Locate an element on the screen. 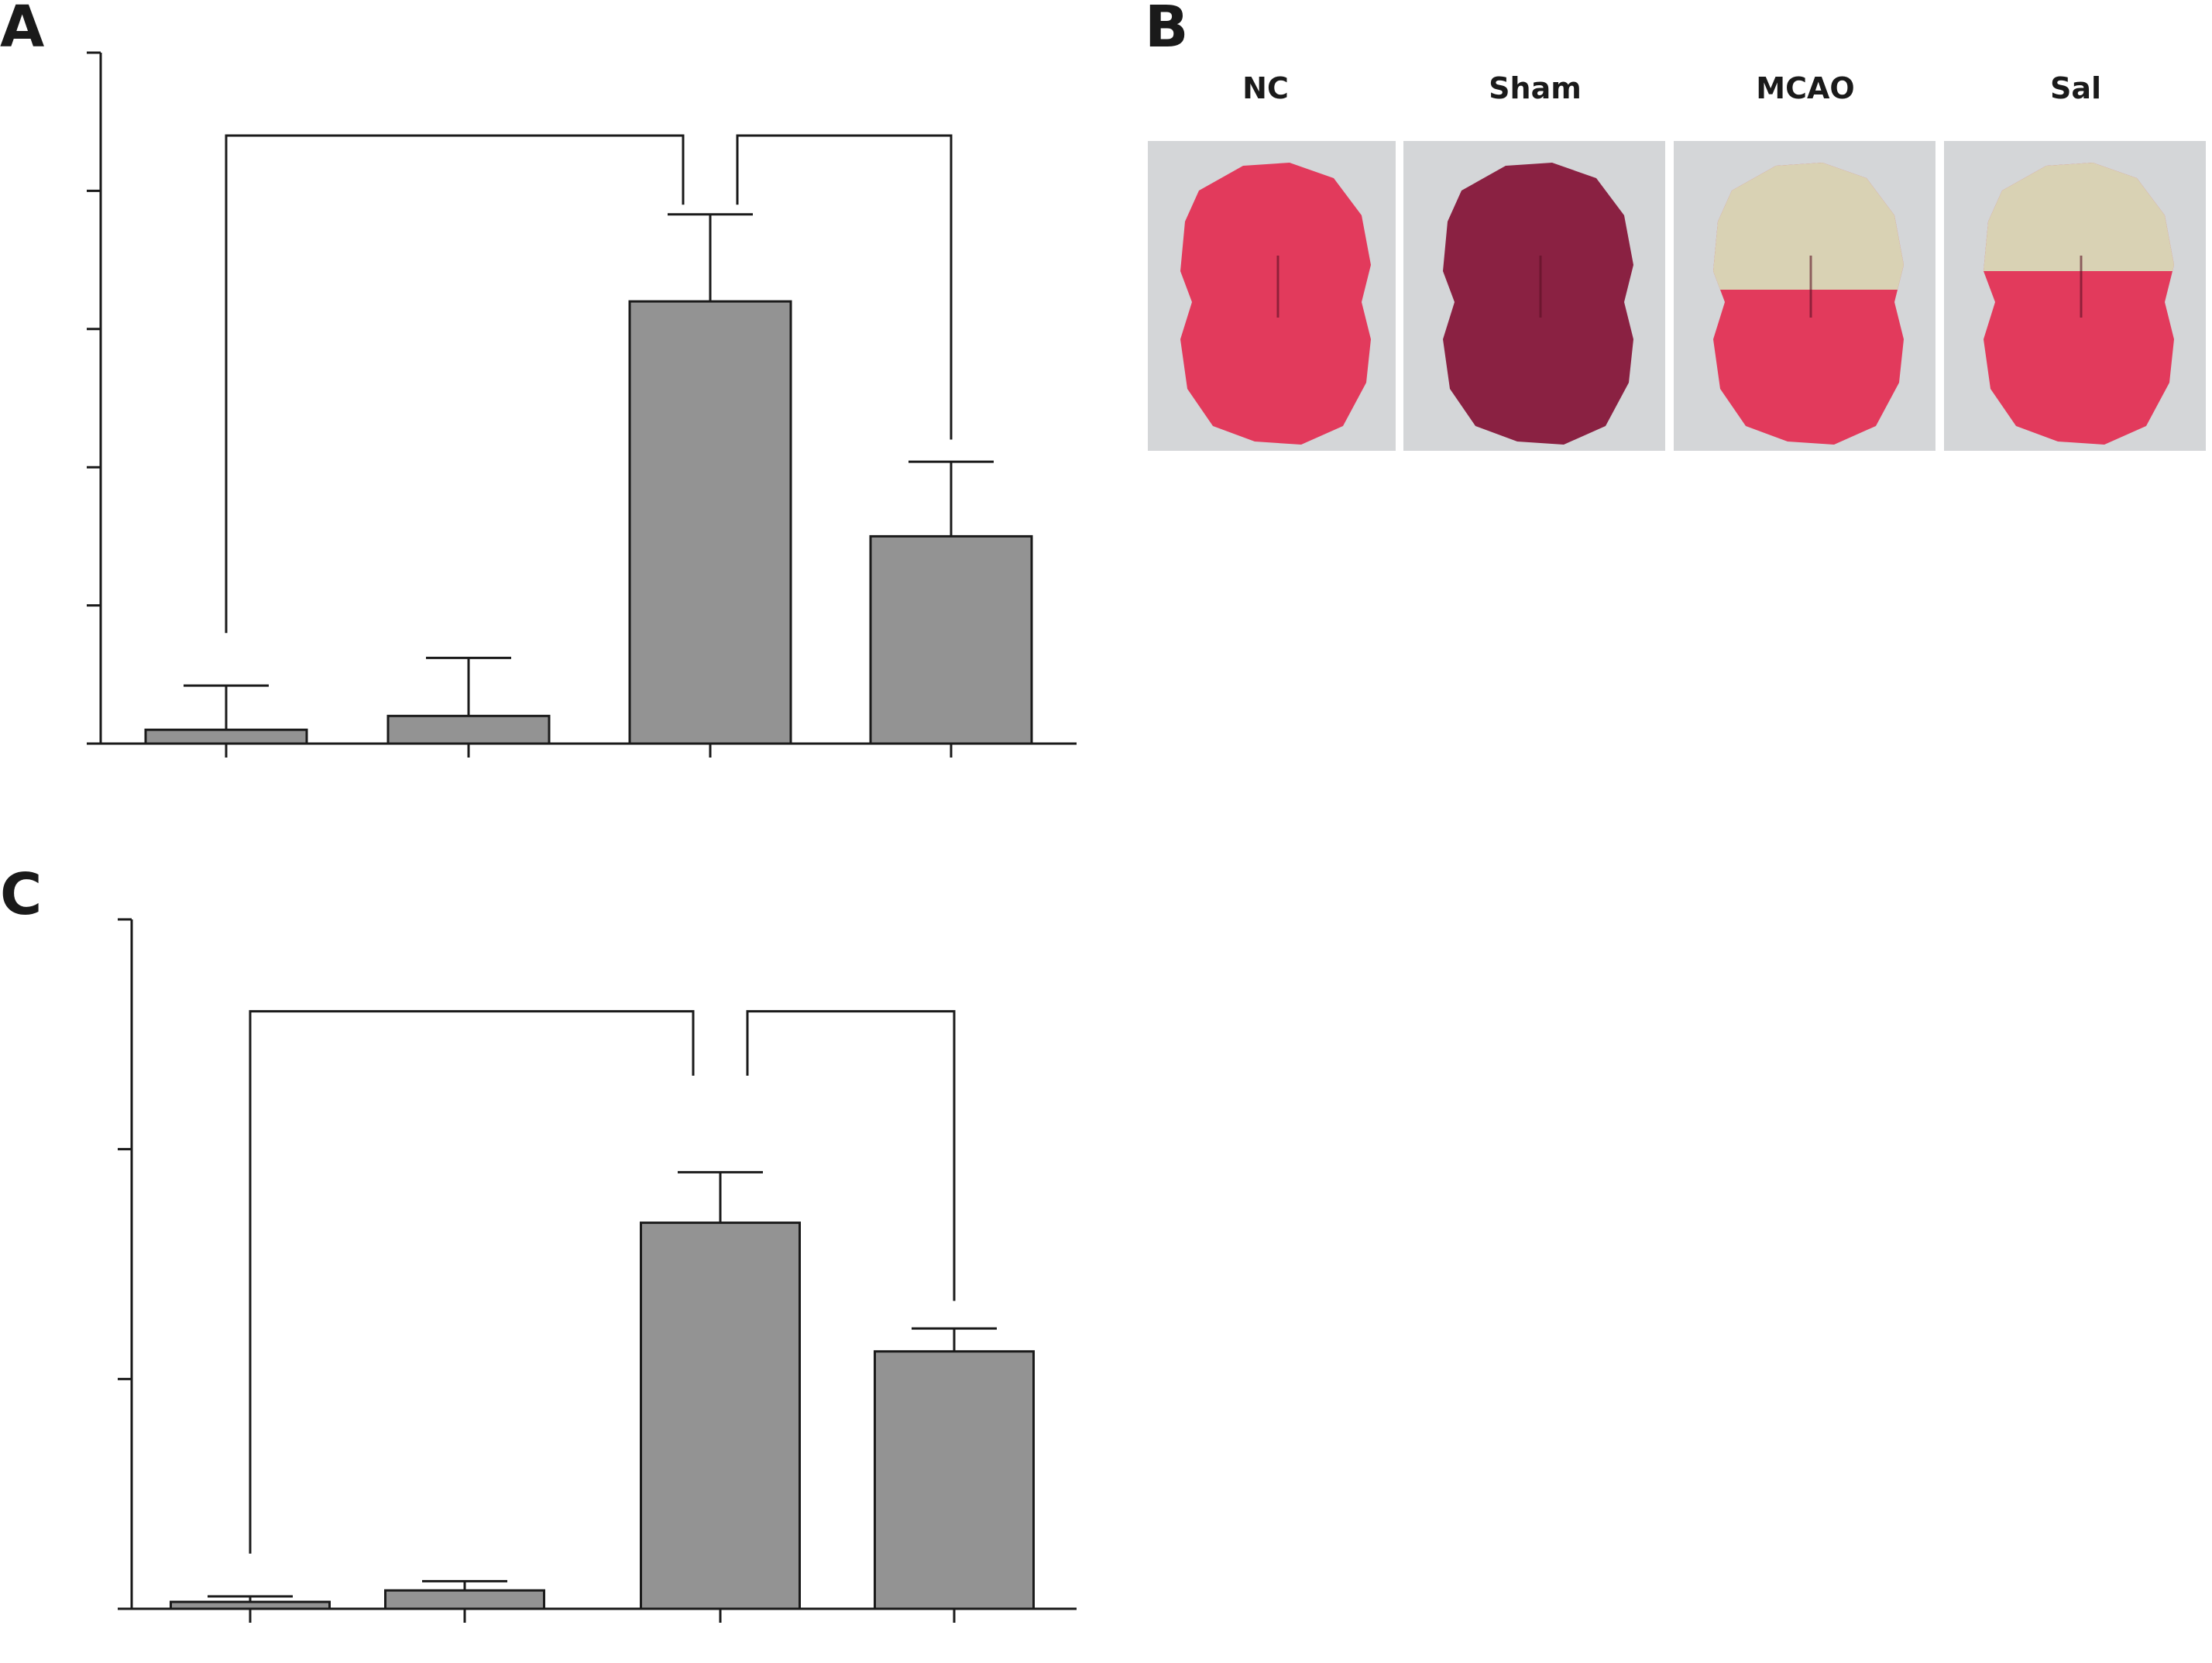 Image resolution: width=2212 pixels, height=1663 pixels. photo-label-nc: NC is located at coordinates (1265, 88).